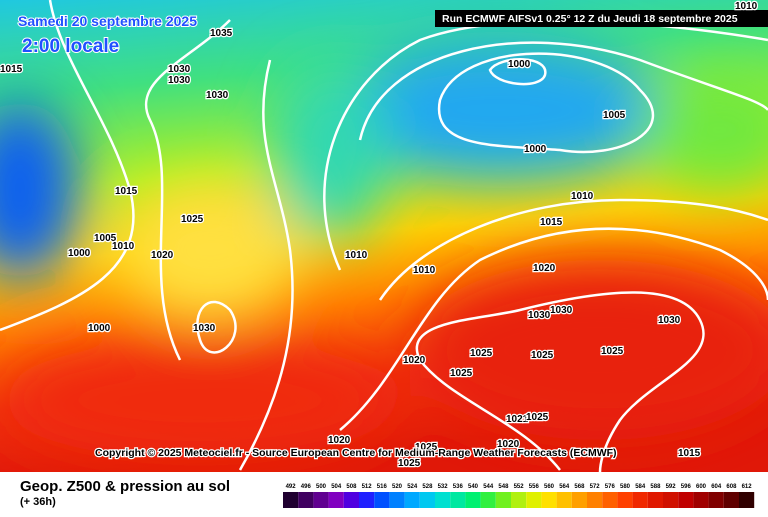 The height and width of the screenshot is (517, 768). What do you see at coordinates (367, 487) in the screenshot?
I see `scale-label: 512` at bounding box center [367, 487].